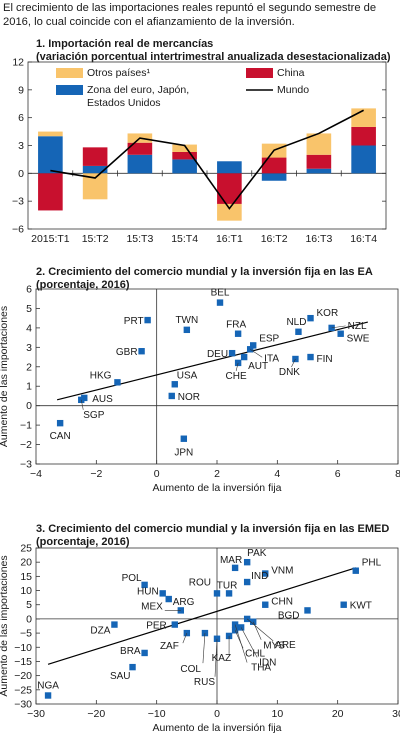 Image resolution: width=400 pixels, height=751 pixels. Describe the element at coordinates (26, 549) in the screenshot. I see `chart-3-ytick-label: 25` at that location.